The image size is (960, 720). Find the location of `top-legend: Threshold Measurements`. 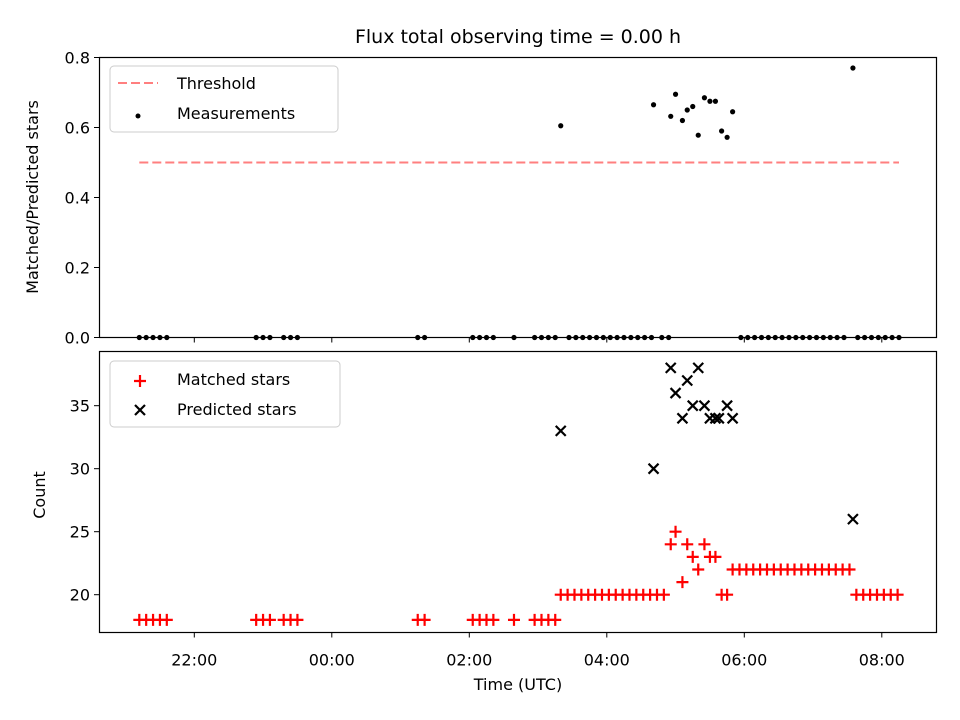

top-legend: Threshold Measurements is located at coordinates (224, 99).